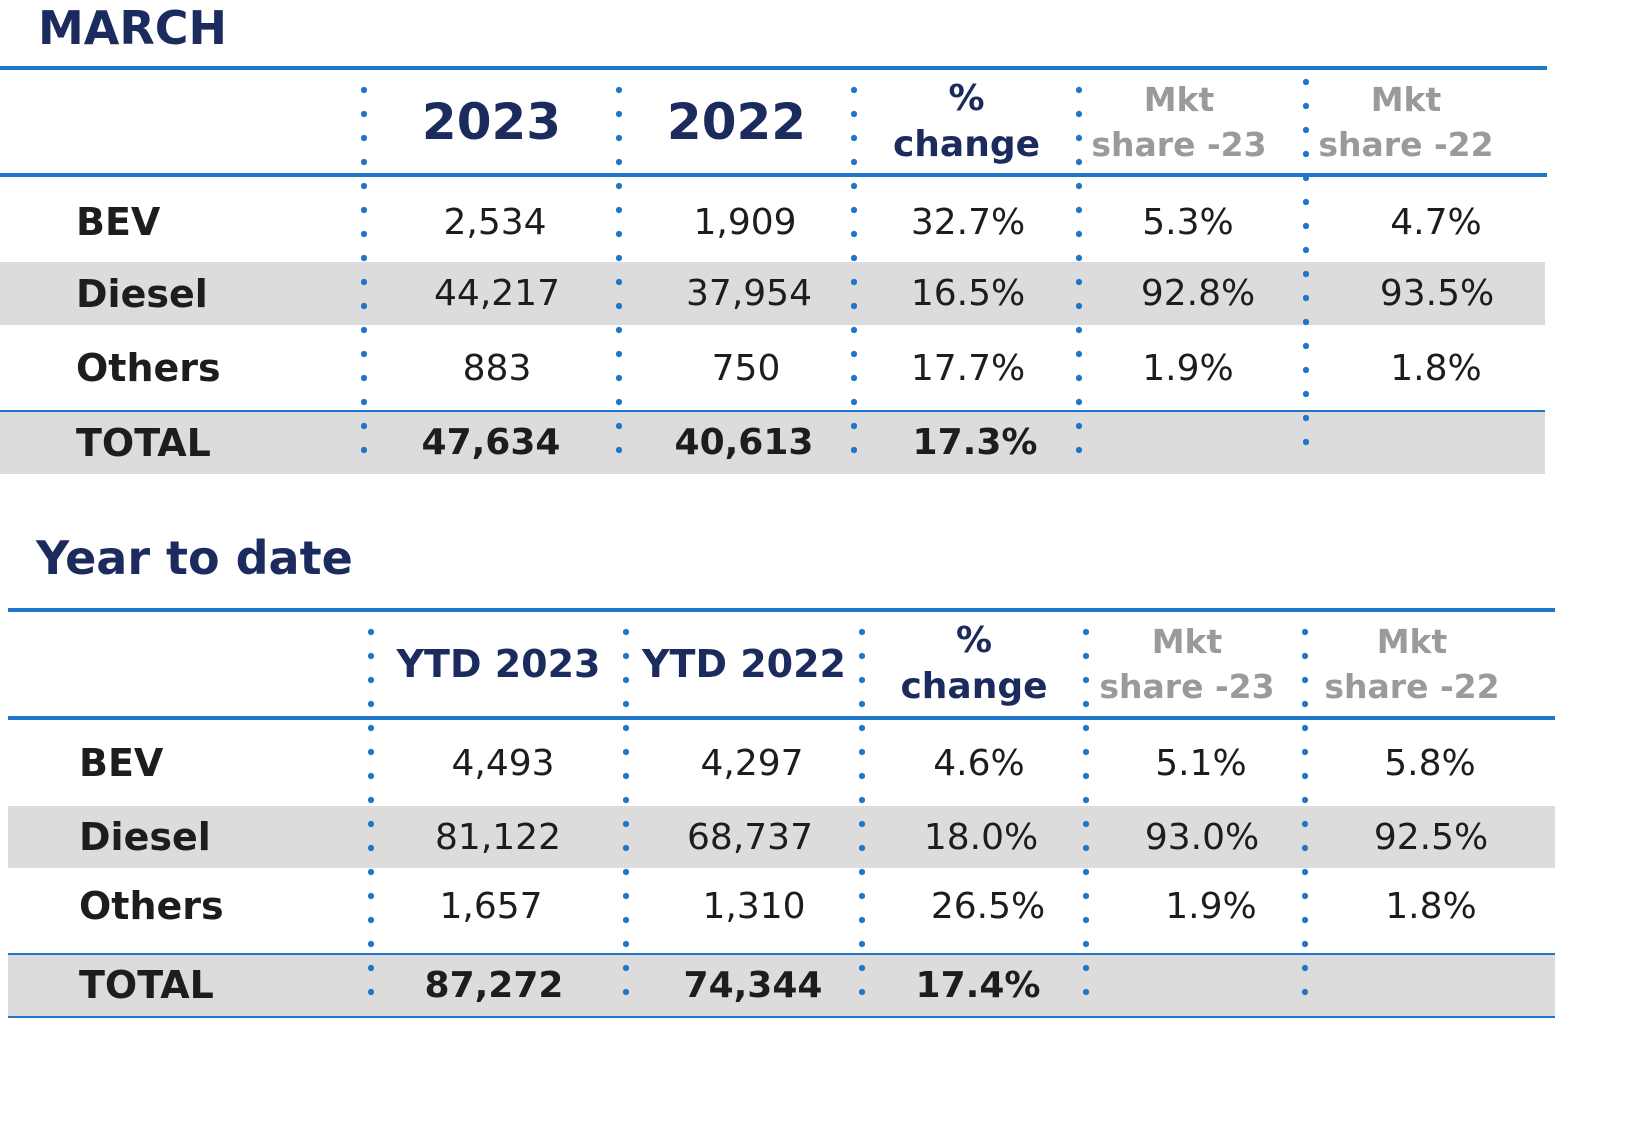 This screenshot has height=1127, width=1637. What do you see at coordinates (1412, 664) in the screenshot?
I see `ytd-header-share-22: Mkt share -22` at bounding box center [1412, 664].